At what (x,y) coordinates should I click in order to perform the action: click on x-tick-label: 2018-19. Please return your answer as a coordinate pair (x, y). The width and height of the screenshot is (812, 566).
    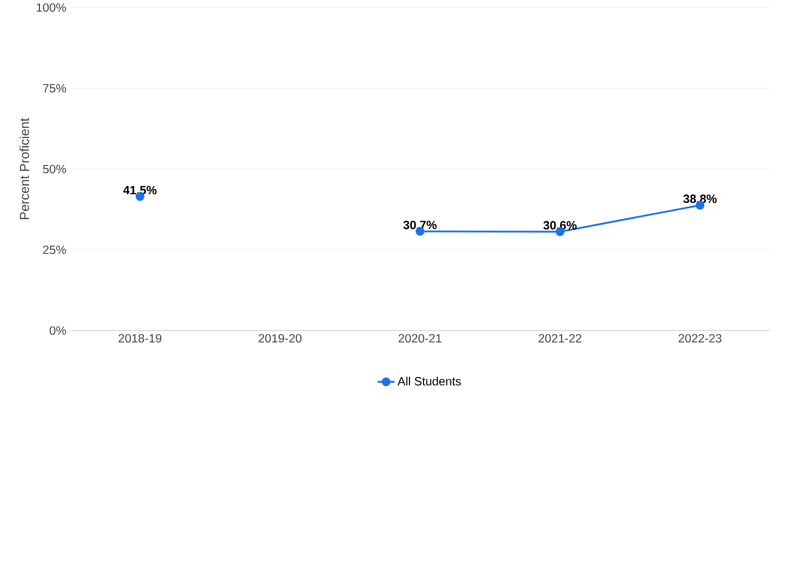
    Looking at the image, I should click on (140, 338).